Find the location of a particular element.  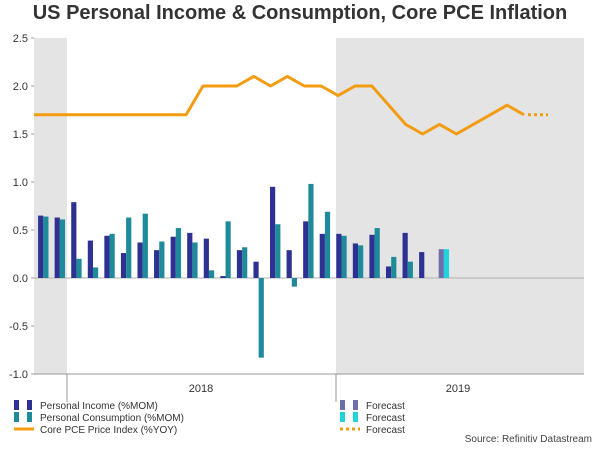

y-tick-label: 1.0 is located at coordinates (20, 183).